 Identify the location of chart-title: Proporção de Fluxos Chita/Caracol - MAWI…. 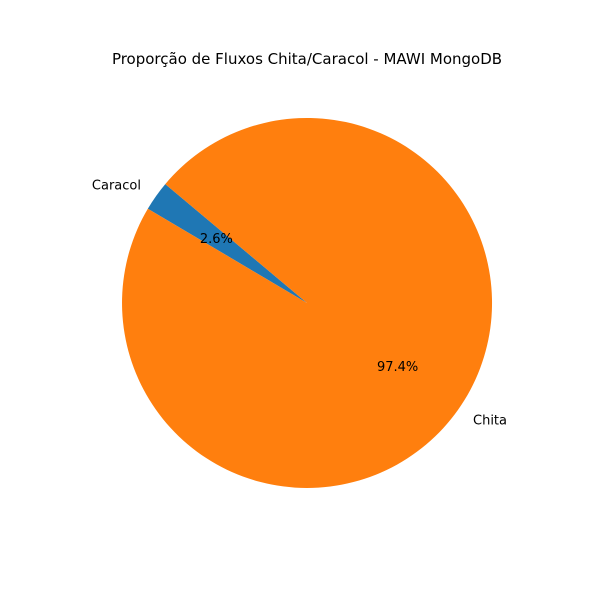
(307, 59).